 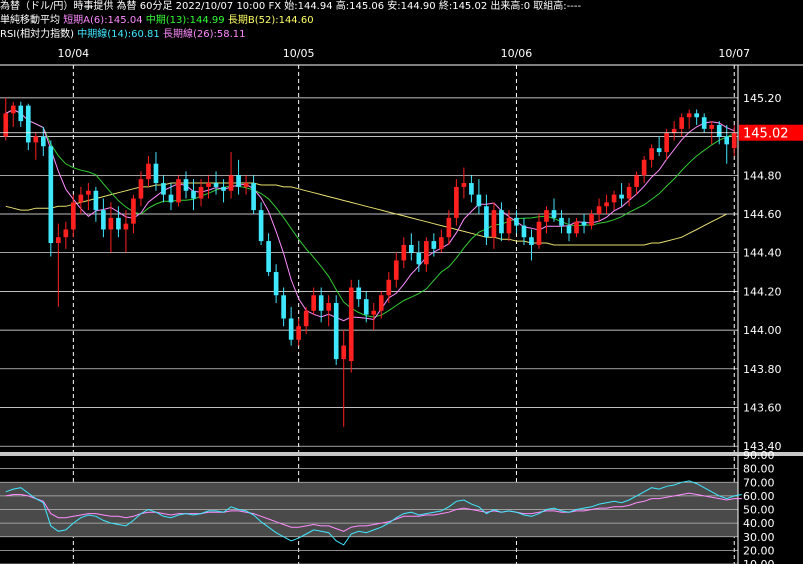 What do you see at coordinates (734, 53) in the screenshot?
I see `date-label: 10/07` at bounding box center [734, 53].